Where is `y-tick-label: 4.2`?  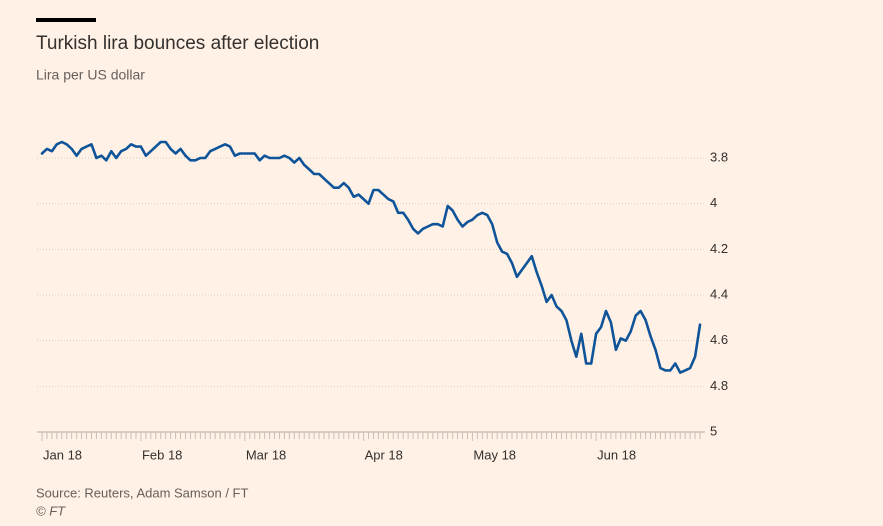
y-tick-label: 4.2 is located at coordinates (719, 248).